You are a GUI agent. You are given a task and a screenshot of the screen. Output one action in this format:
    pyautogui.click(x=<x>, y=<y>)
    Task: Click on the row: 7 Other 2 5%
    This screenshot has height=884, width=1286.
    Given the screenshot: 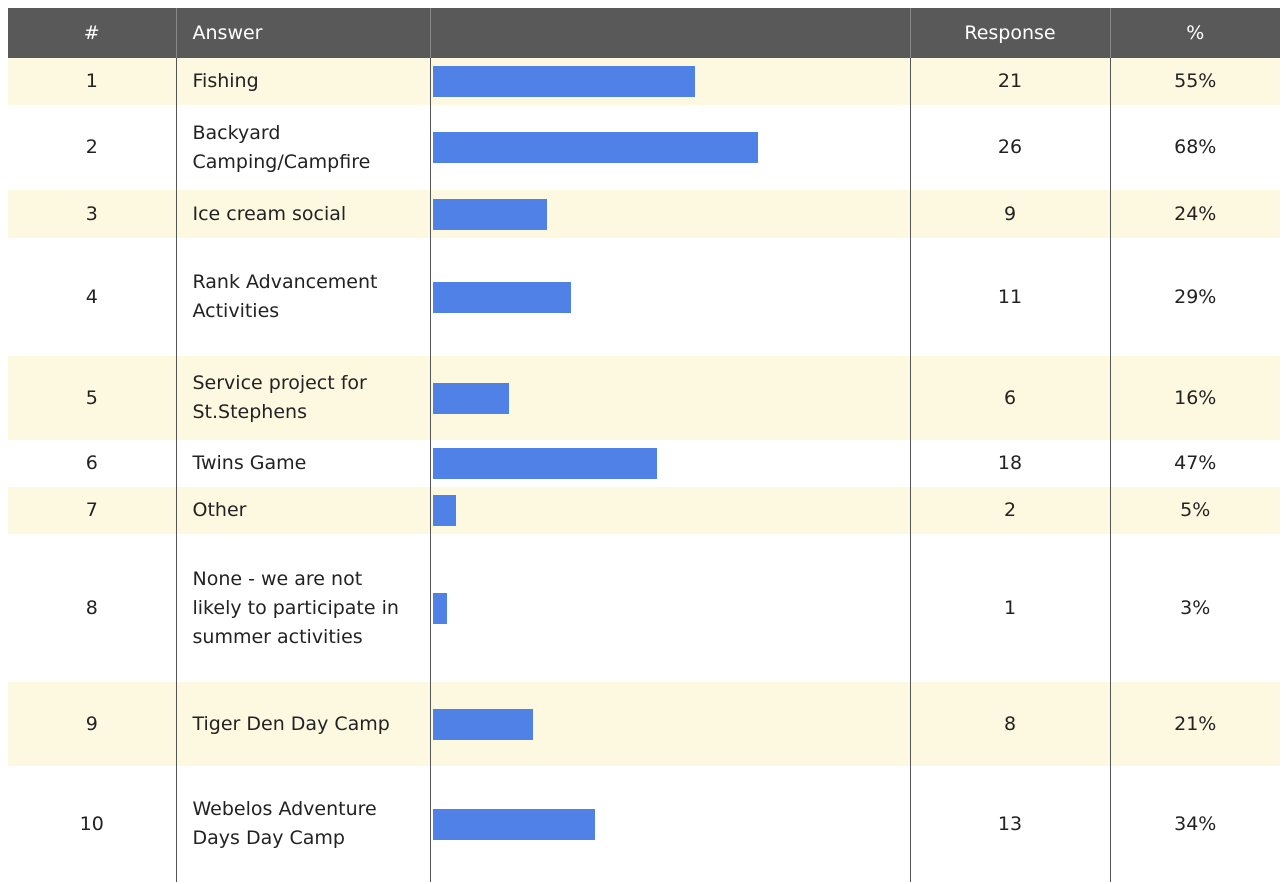 What is the action you would take?
    pyautogui.click(x=644, y=510)
    